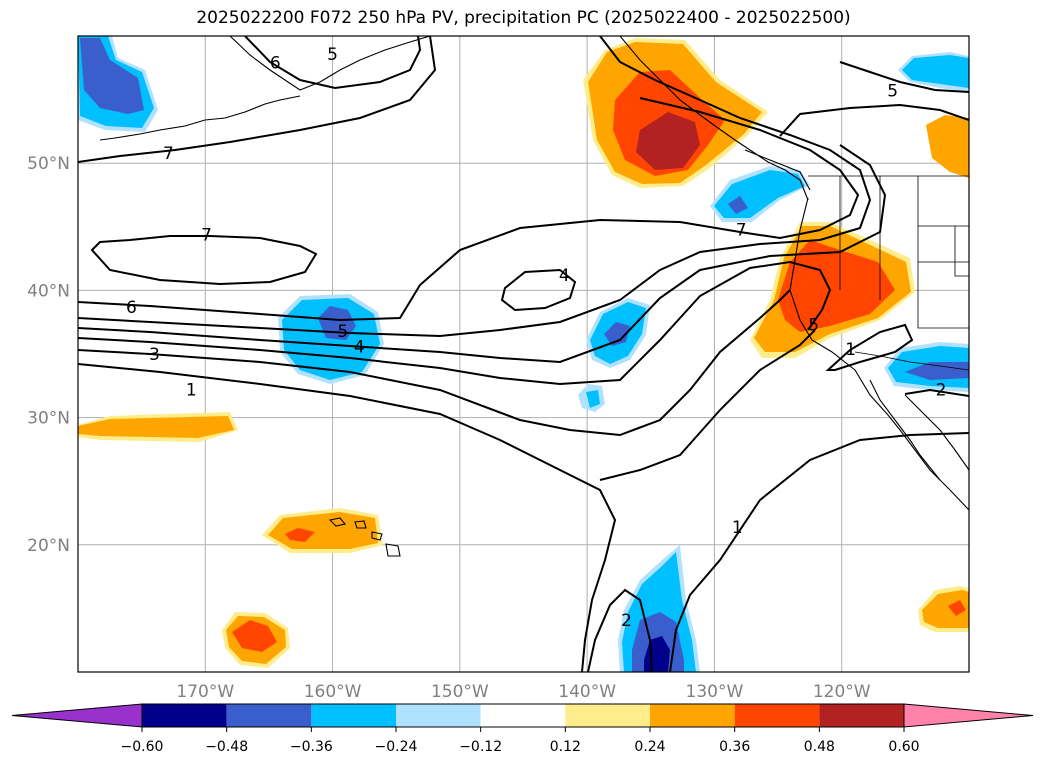 The width and height of the screenshot is (1047, 765). Describe the element at coordinates (587, 692) in the screenshot. I see `lon-tick-label: 140°W` at that location.